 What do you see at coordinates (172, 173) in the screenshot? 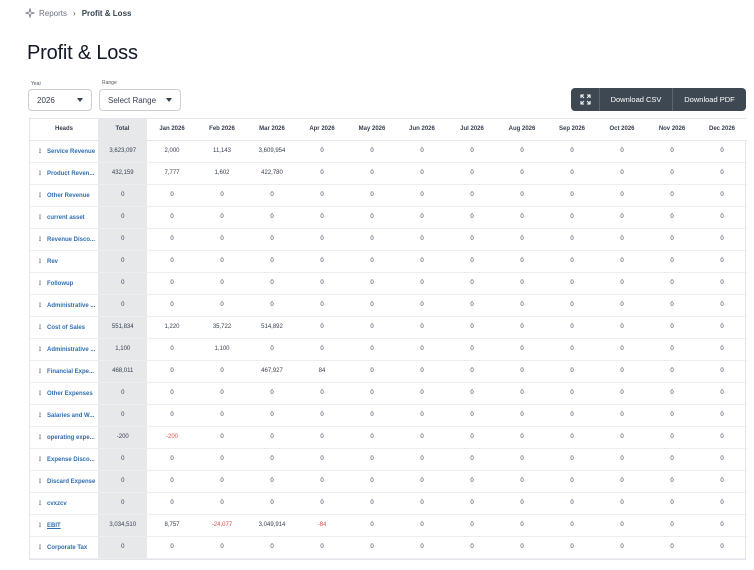
I see `month-cell: 7,777` at bounding box center [172, 173].